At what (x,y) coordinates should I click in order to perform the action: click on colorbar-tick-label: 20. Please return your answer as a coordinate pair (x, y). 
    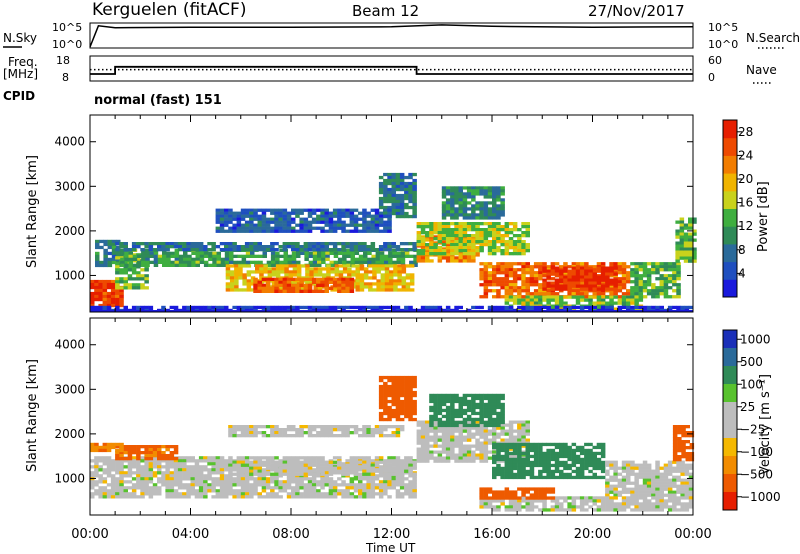
    Looking at the image, I should click on (745, 179).